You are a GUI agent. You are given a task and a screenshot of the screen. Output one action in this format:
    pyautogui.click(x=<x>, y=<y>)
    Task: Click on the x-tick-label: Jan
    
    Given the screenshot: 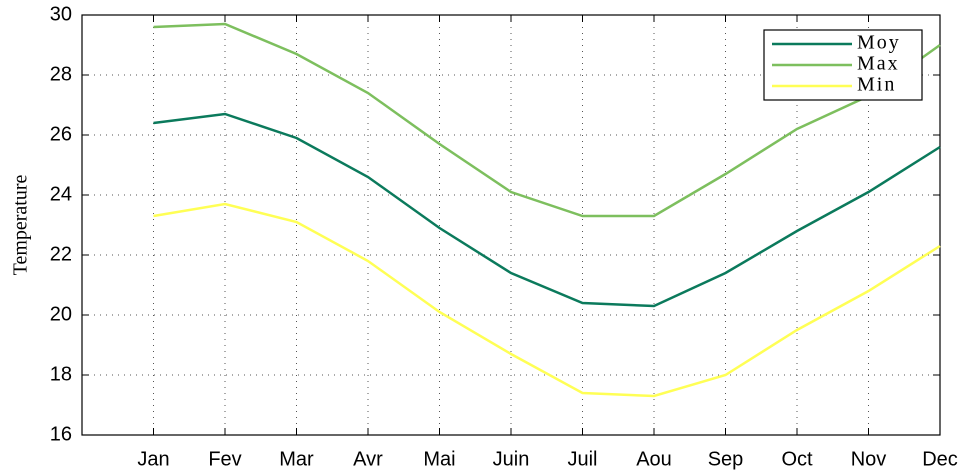 What is the action you would take?
    pyautogui.click(x=153, y=459)
    